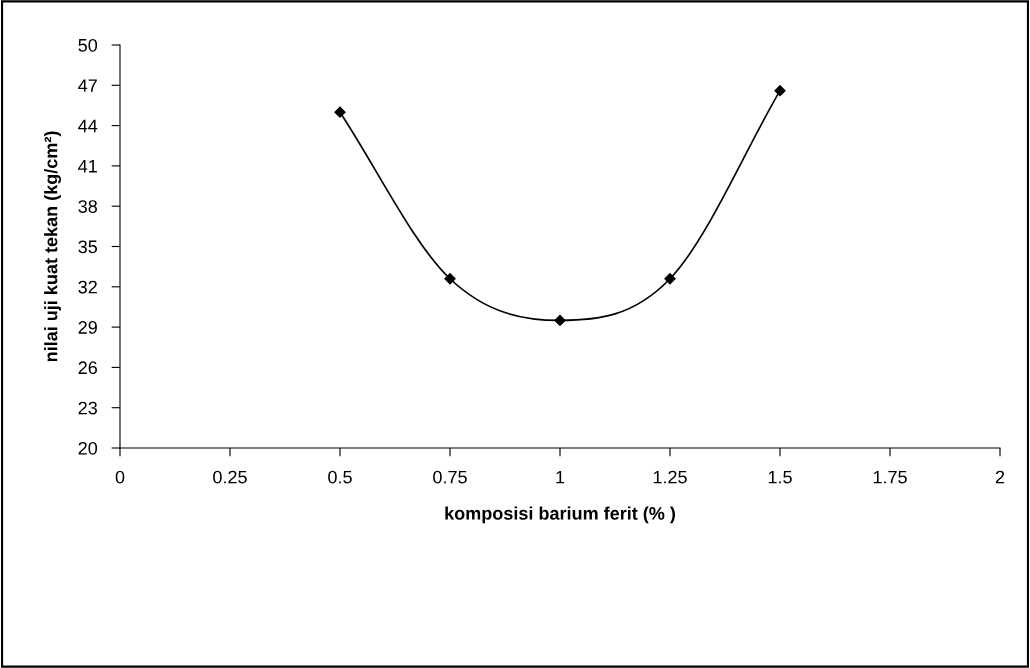 This screenshot has height=668, width=1030. Describe the element at coordinates (87, 85) in the screenshot. I see `y-tick-label: 47` at that location.